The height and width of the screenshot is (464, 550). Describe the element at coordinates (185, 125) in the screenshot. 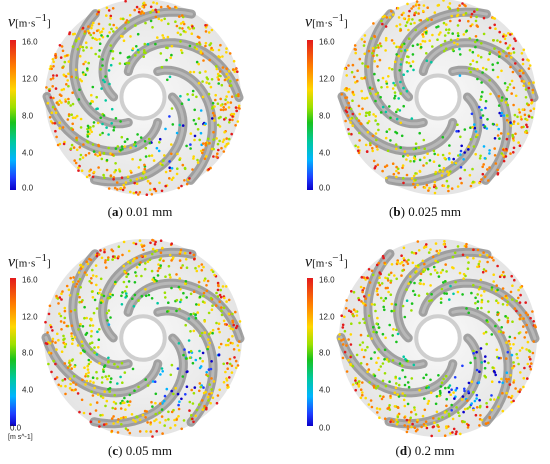

I see `blade-highlight` at that location.